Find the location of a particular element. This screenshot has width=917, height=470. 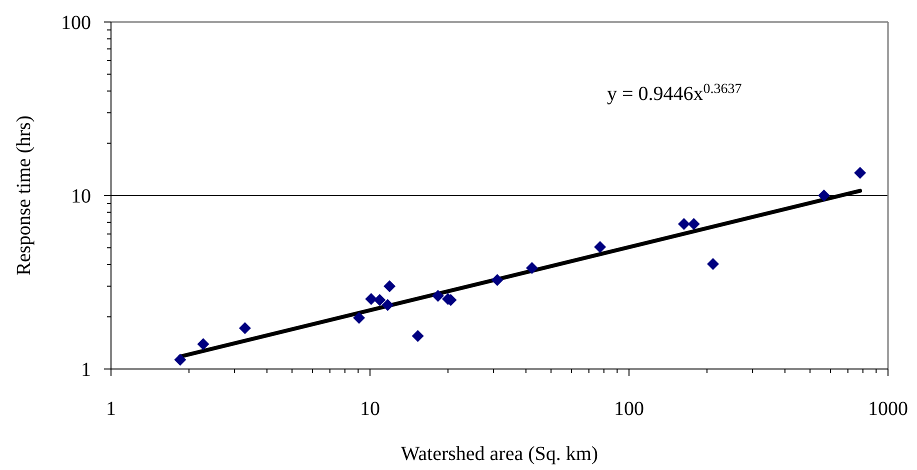

x-tick-label: 1000 is located at coordinates (888, 409).